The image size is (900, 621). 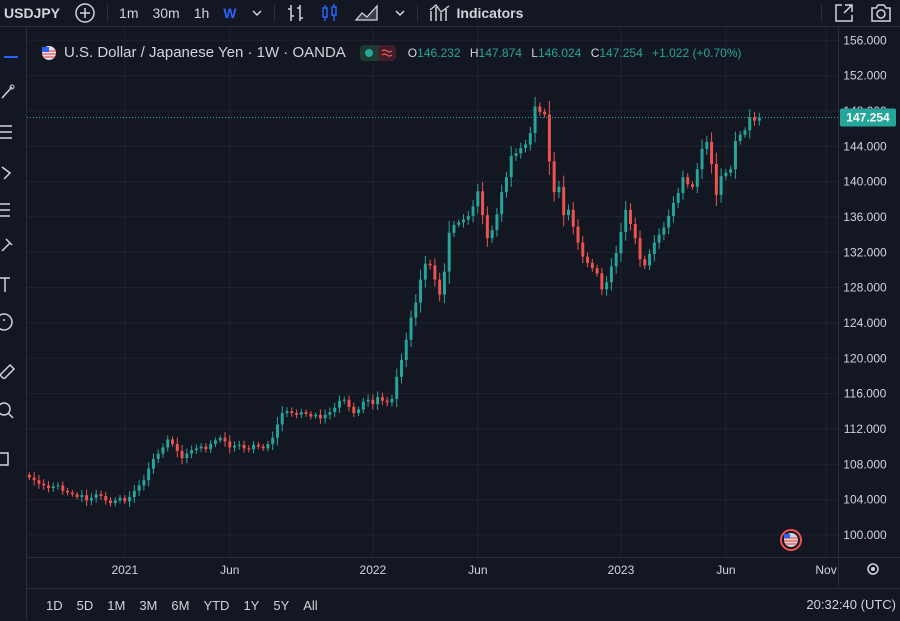 I want to click on brush-tool, so click(x=11, y=244).